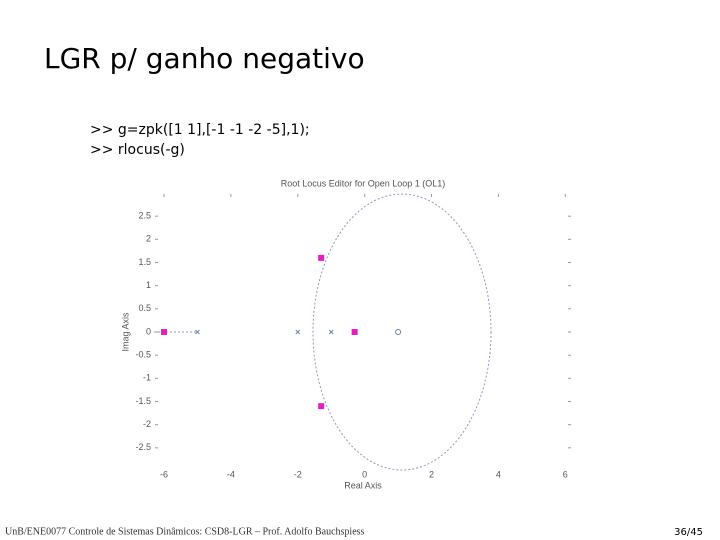 The height and width of the screenshot is (540, 720). What do you see at coordinates (144, 216) in the screenshot?
I see `y-tick-label: 2.5` at bounding box center [144, 216].